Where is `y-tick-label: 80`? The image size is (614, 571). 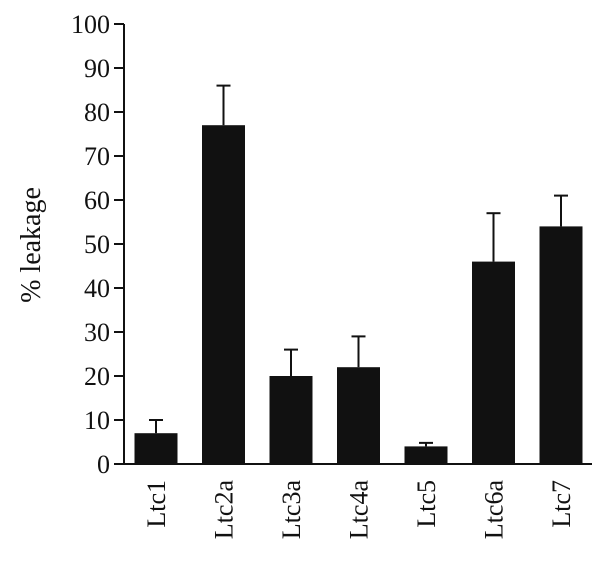
y-tick-label: 80 is located at coordinates (97, 112).